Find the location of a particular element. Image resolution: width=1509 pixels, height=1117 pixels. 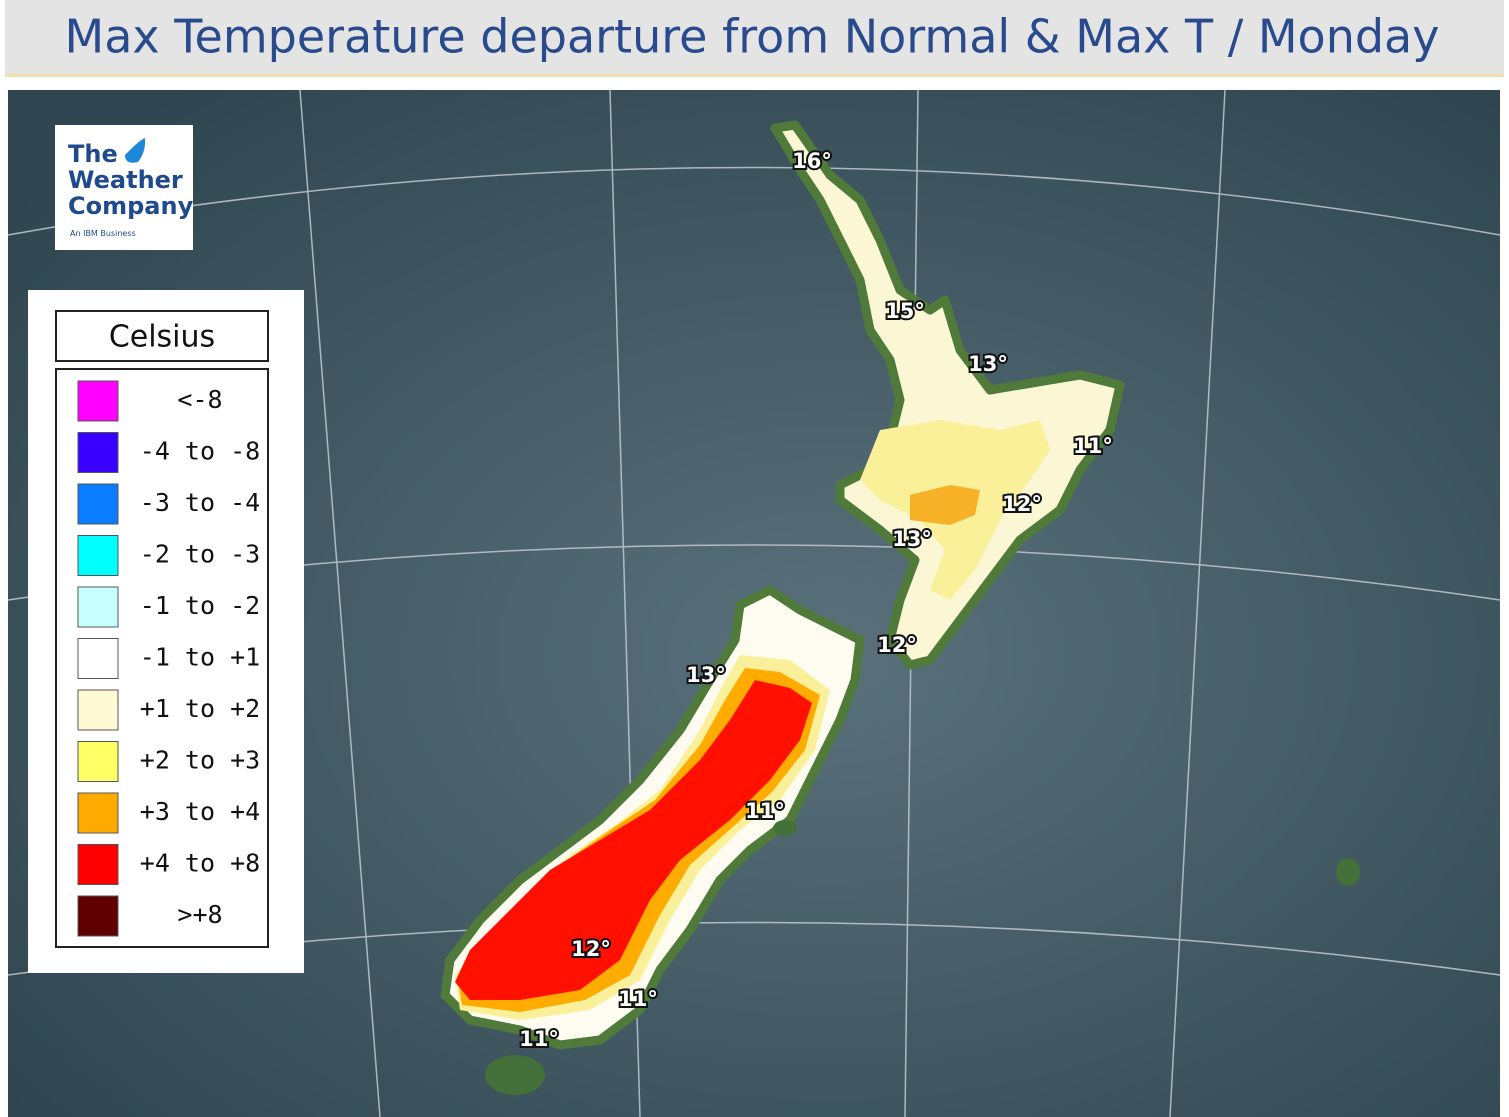

legend-label: <-8 is located at coordinates (199, 399).